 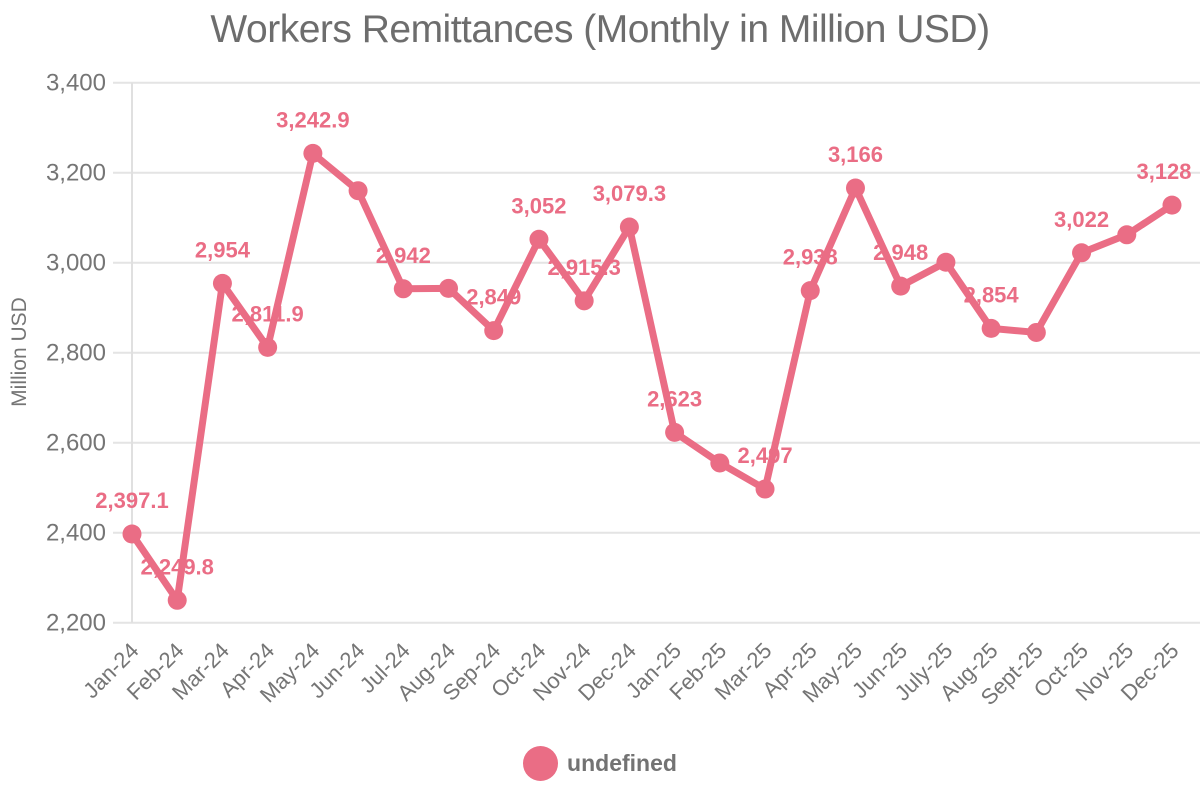 What do you see at coordinates (1081, 219) in the screenshot?
I see `data-point-label: 3,022` at bounding box center [1081, 219].